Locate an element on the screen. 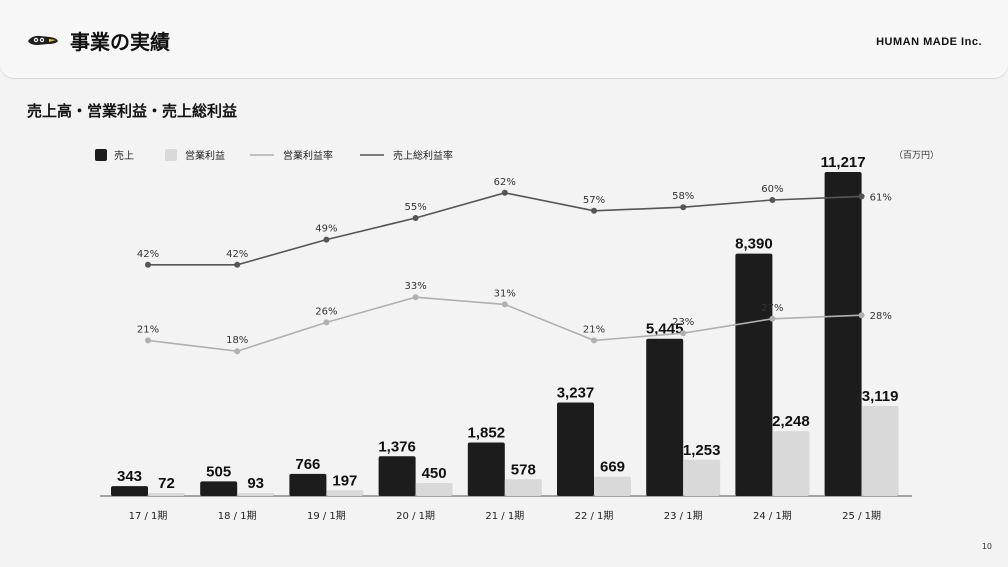 The image size is (1008, 567). legend-label-sales: 売上 is located at coordinates (124, 155).